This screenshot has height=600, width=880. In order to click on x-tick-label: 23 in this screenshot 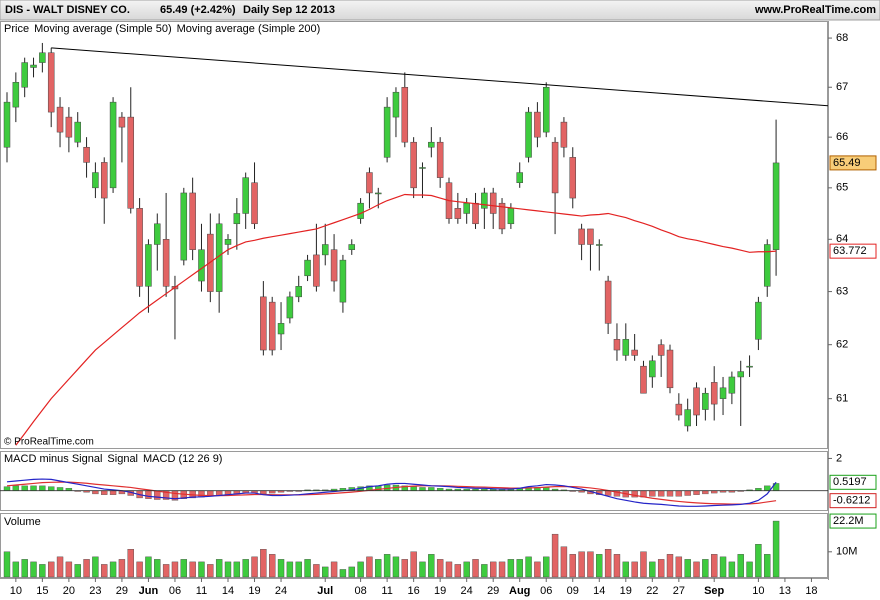, I will do `click(95, 591)`.